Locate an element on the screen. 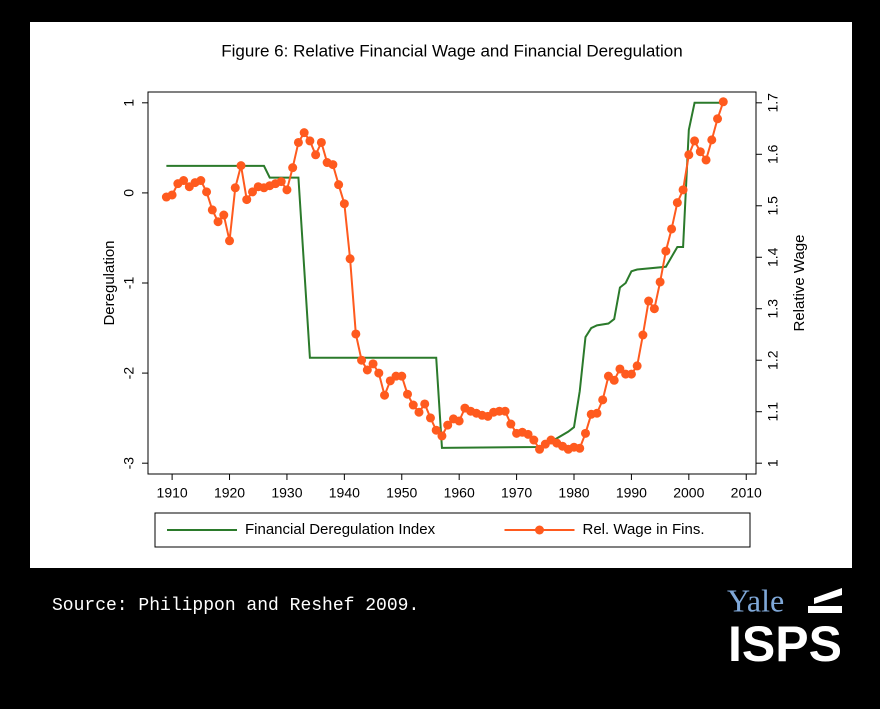 The height and width of the screenshot is (709, 880). x-tick-label: 1960 is located at coordinates (459, 493).